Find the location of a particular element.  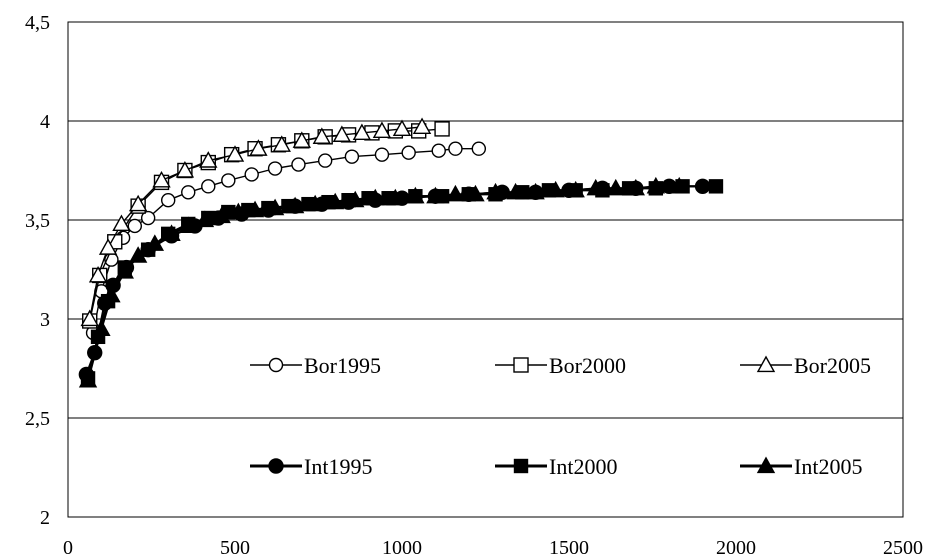

legend-item-bor2005: Bor2005 is located at coordinates (805, 365).